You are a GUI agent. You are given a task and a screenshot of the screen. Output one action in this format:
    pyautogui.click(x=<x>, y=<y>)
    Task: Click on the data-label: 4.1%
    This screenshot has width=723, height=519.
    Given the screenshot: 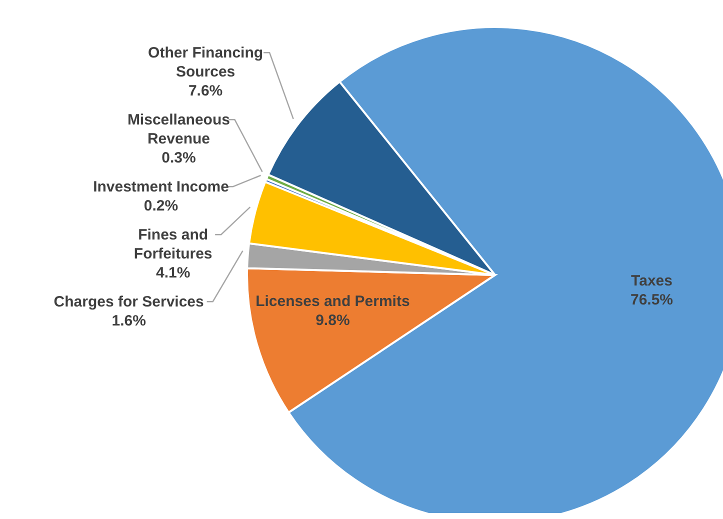 What is the action you would take?
    pyautogui.click(x=173, y=273)
    